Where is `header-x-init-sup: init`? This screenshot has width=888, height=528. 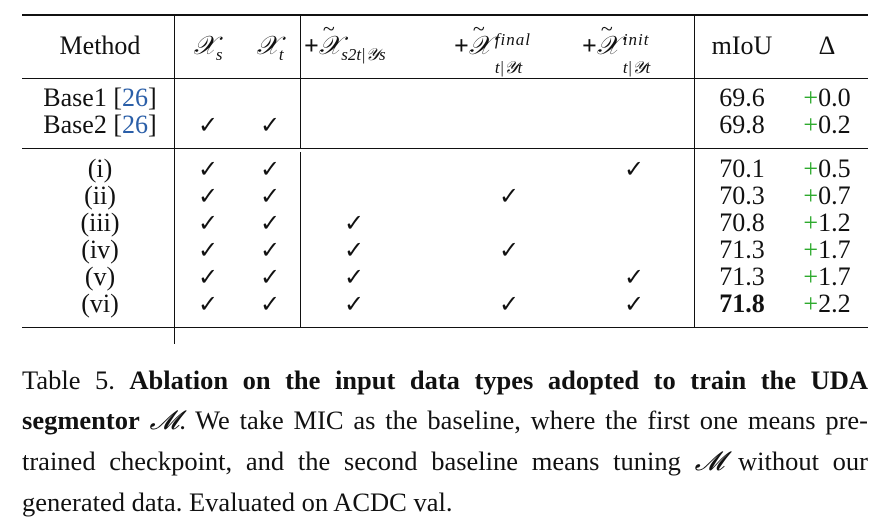
header-x-init-sup: init is located at coordinates (636, 39).